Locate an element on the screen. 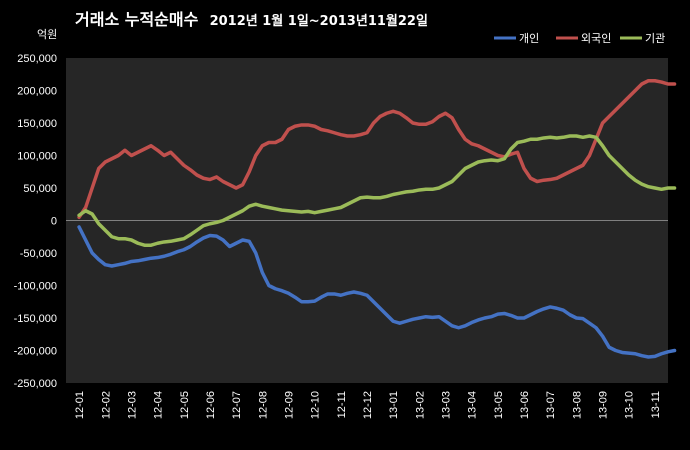 The width and height of the screenshot is (690, 450). x-tick-label: 12-06 is located at coordinates (211, 405).